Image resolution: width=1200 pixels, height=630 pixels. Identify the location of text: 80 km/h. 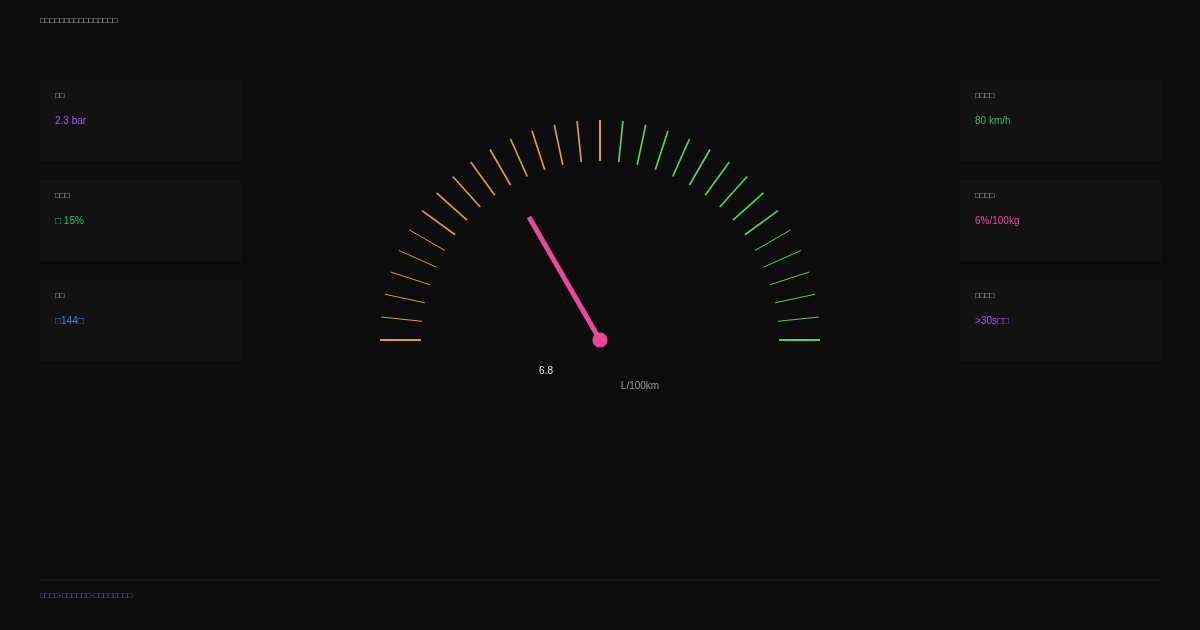
(993, 120).